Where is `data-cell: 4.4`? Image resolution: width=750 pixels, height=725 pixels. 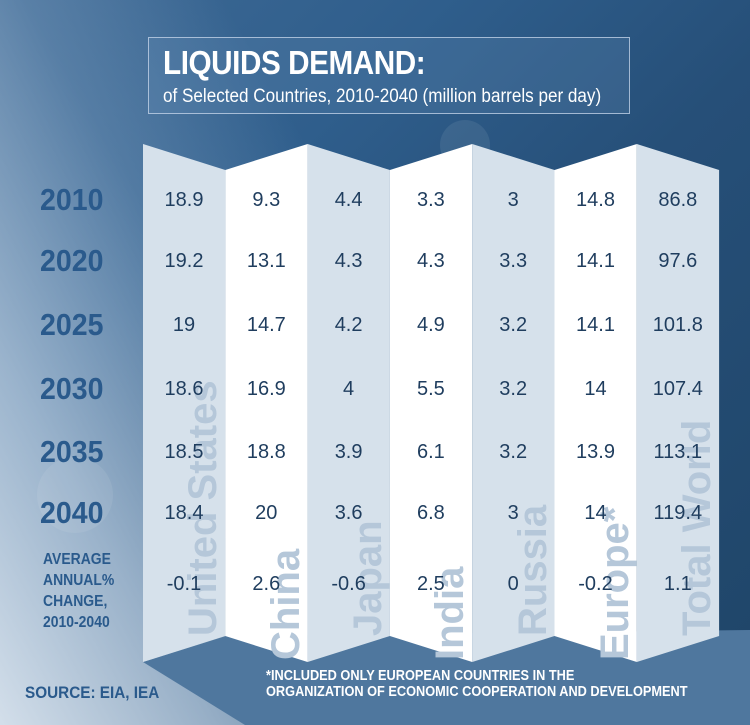
data-cell: 4.4 is located at coordinates (348, 200).